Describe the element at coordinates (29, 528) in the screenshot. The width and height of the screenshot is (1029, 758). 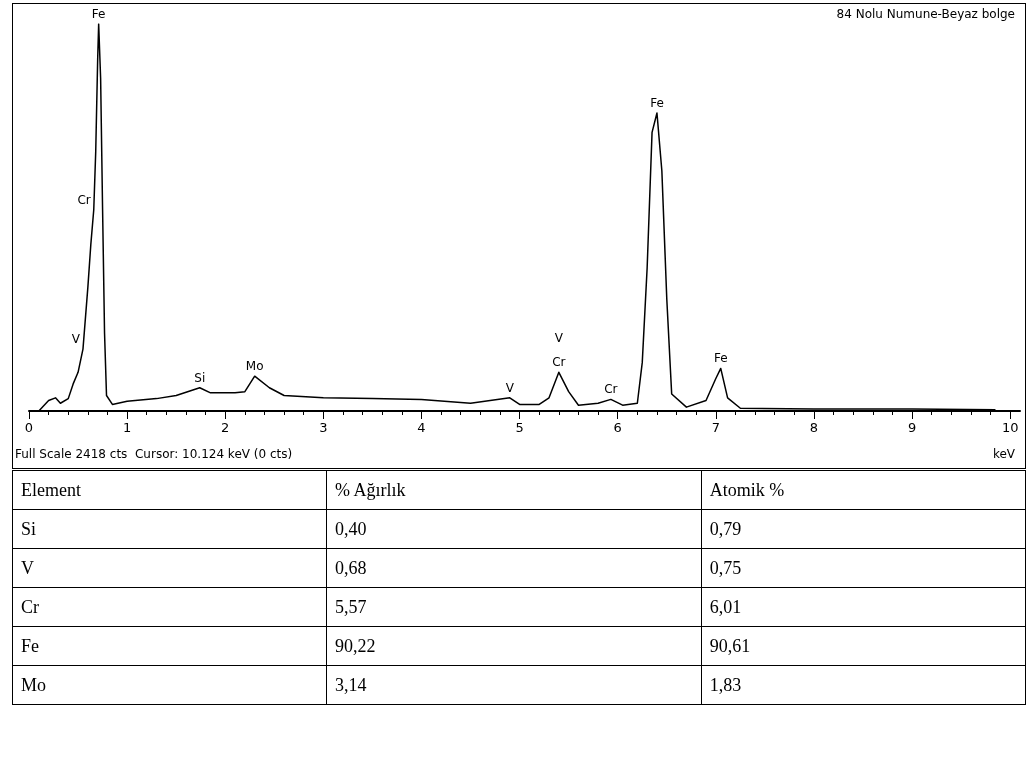
I see `category-label: Si` at that location.